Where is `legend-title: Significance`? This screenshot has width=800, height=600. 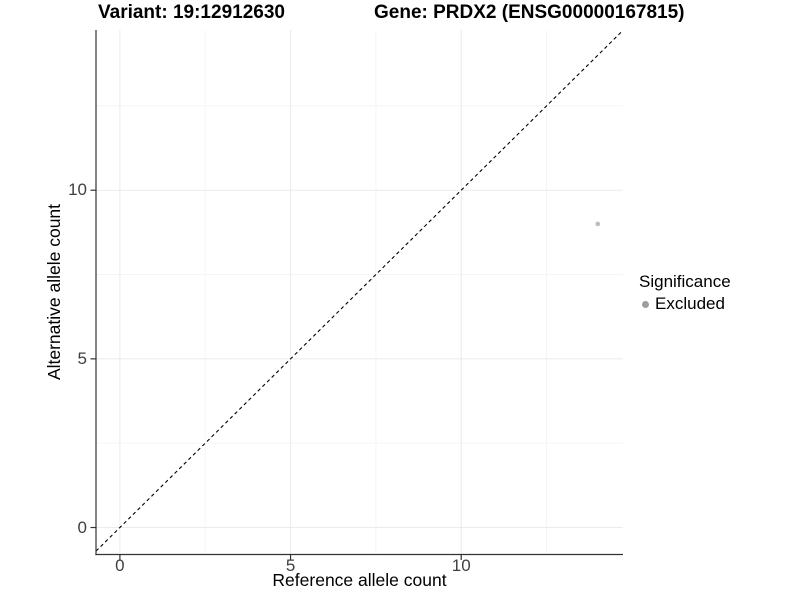
legend-title: Significance is located at coordinates (685, 281).